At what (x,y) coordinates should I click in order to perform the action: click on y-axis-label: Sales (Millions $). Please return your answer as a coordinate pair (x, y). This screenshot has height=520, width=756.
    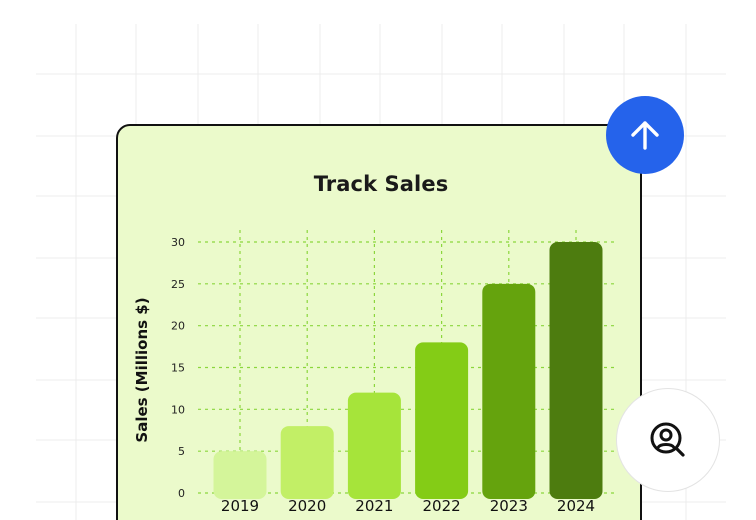
    Looking at the image, I should click on (142, 369).